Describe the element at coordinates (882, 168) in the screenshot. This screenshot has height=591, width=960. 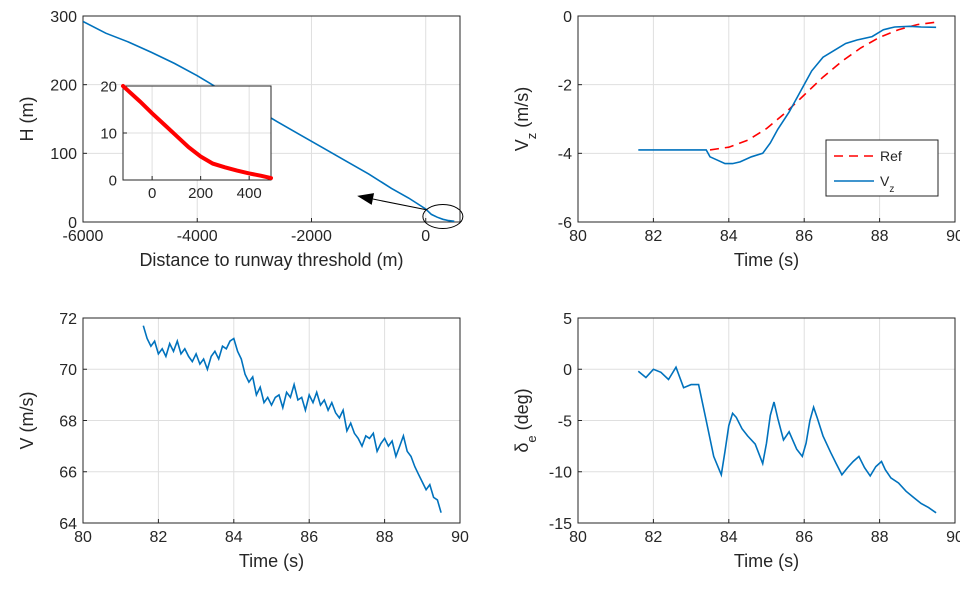
I see `legend-box` at that location.